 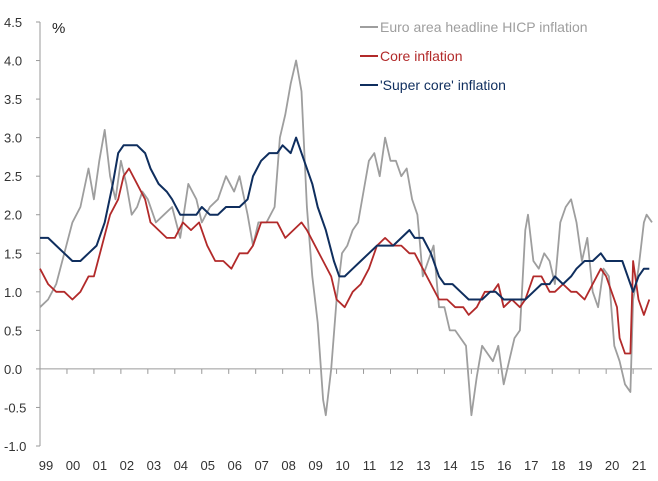 I want to click on legend-item-headline: Euro area headline HICP inflation, so click(x=474, y=27).